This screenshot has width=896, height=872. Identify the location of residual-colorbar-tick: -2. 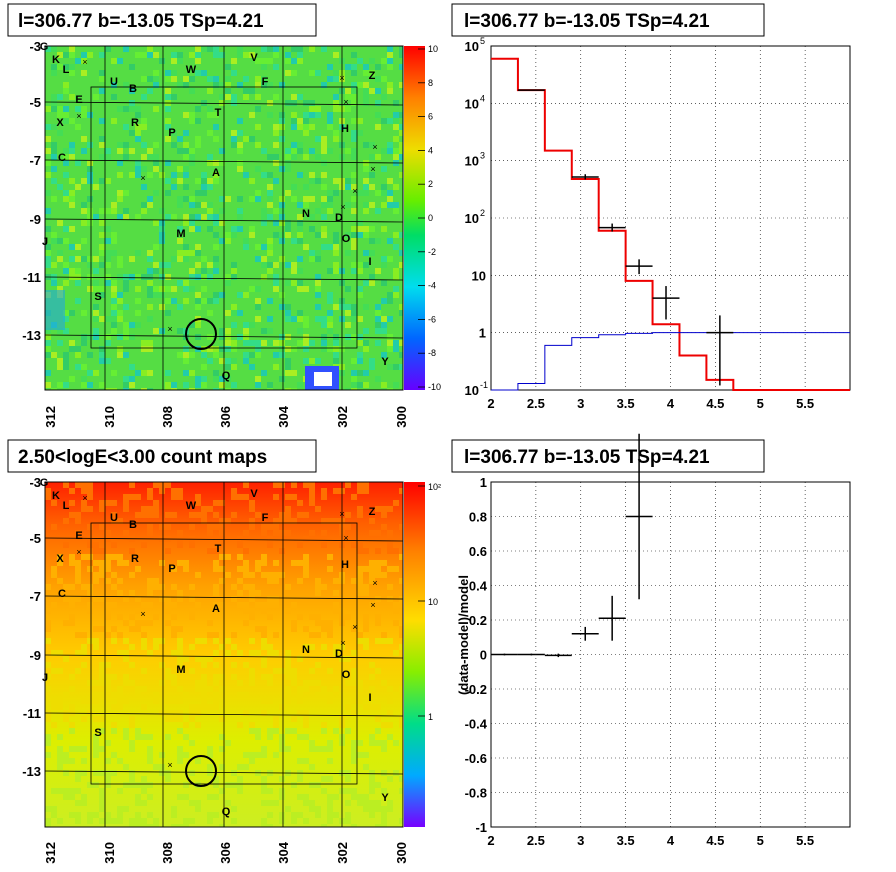
(432, 252).